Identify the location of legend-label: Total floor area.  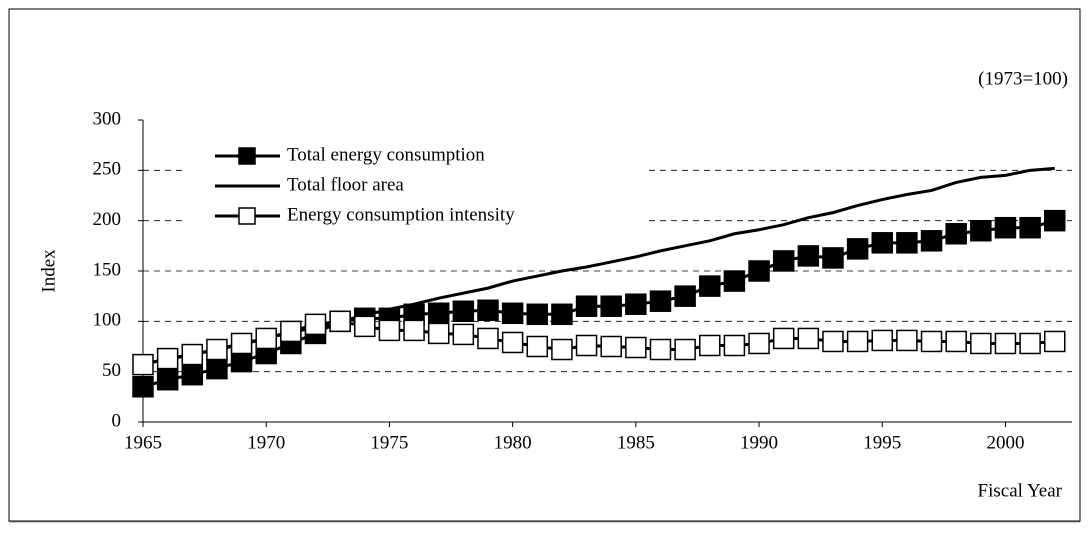
(345, 184).